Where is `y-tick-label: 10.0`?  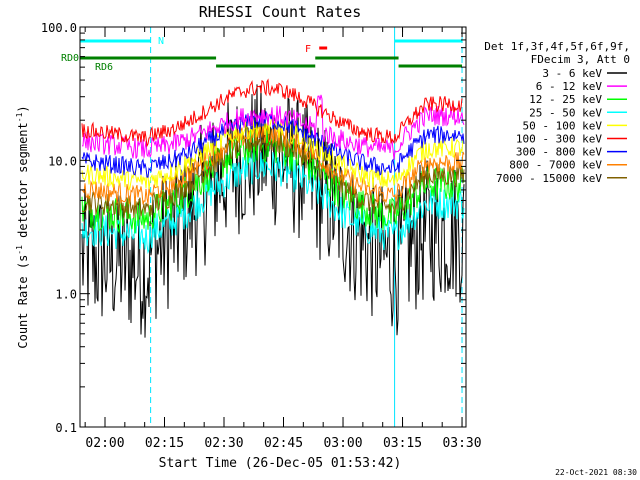 y-tick-label: 10.0 is located at coordinates (62, 161).